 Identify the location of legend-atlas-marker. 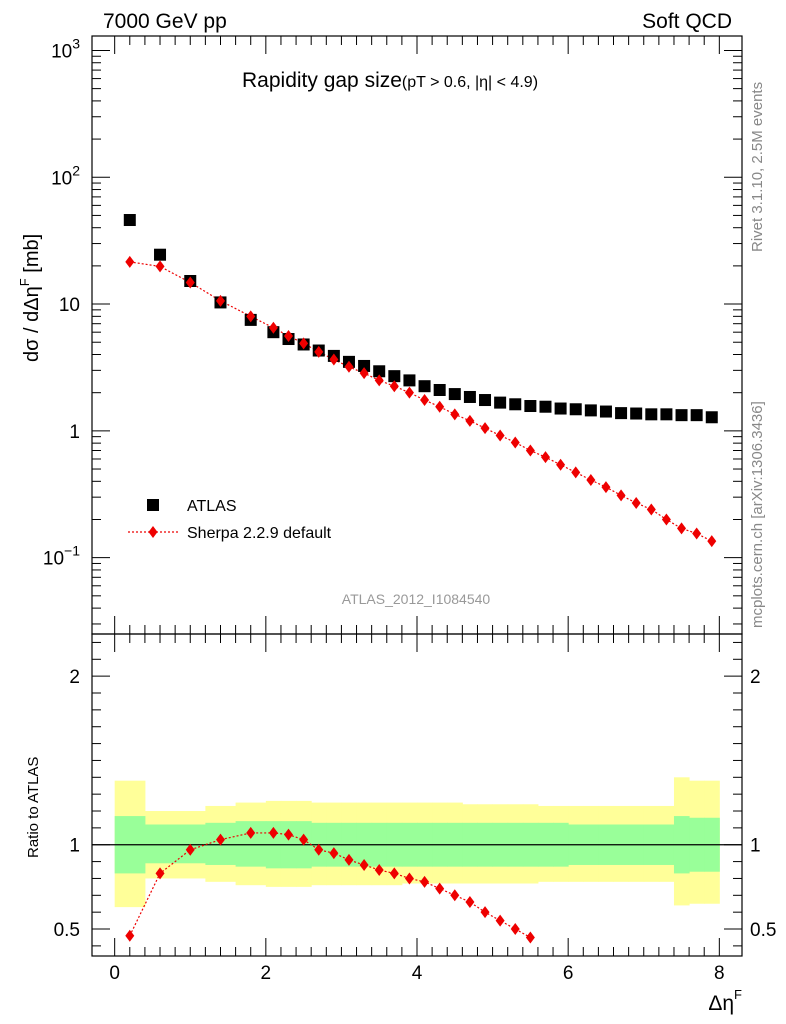
(153, 505).